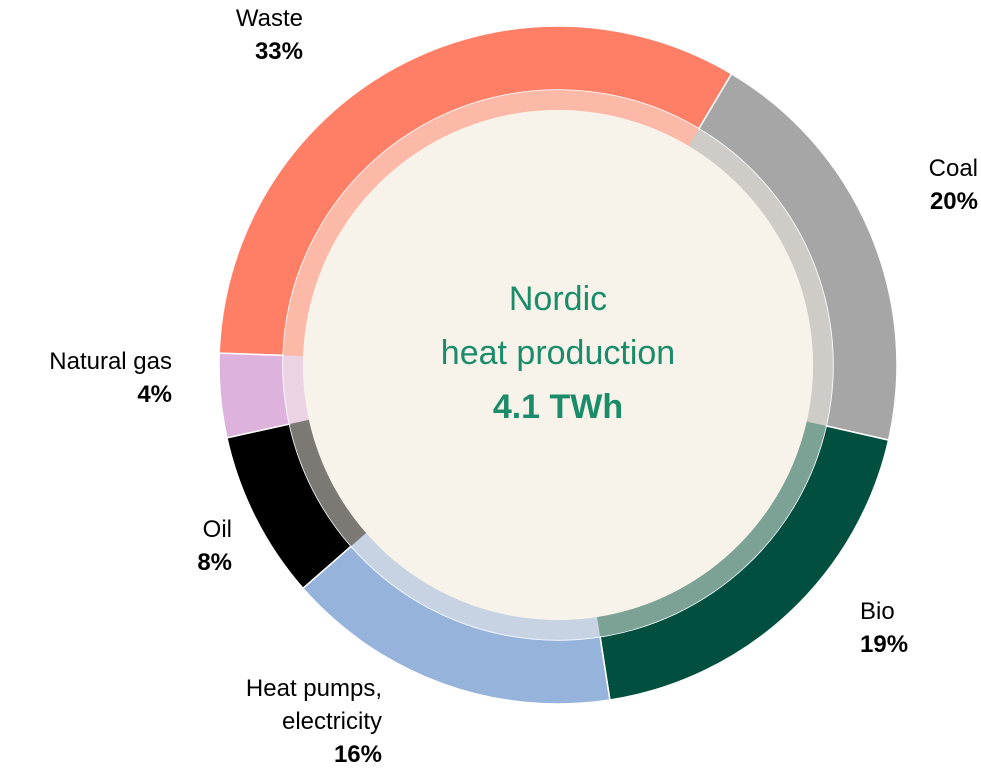  I want to click on slice-value: 19%, so click(884, 644).